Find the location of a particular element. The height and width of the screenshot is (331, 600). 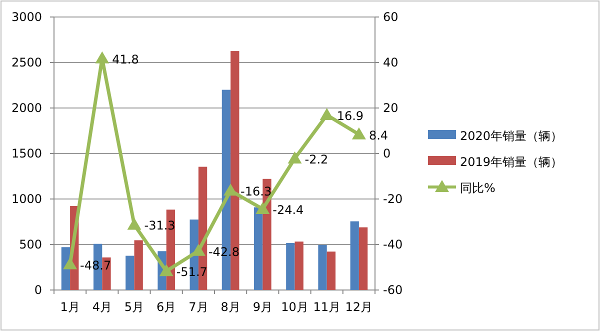

x-tick-label: 11月 is located at coordinates (326, 307).